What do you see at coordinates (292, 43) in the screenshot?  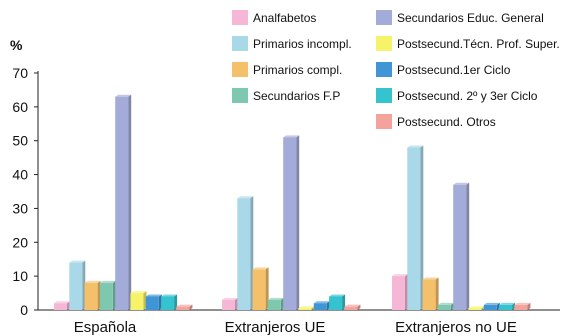 I see `legend-item: Primarios incompl.` at bounding box center [292, 43].